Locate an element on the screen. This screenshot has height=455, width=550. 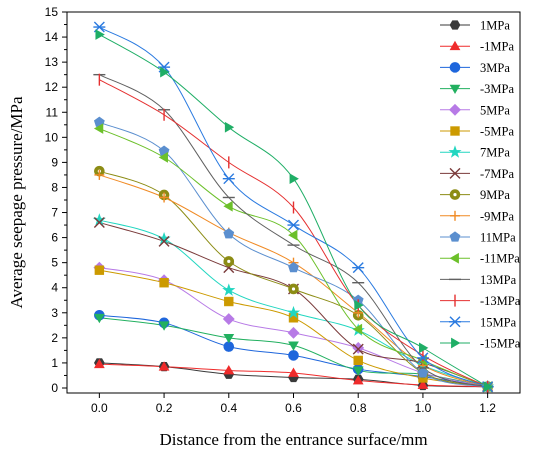
y-tick-label: 11 is located at coordinates (52, 112).